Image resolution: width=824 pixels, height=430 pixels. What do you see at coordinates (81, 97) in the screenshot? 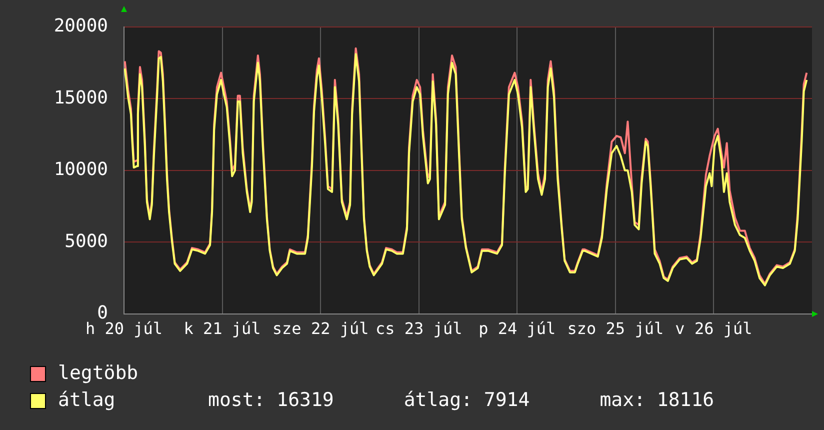
I see `y-tick-label: 15000` at bounding box center [81, 97].